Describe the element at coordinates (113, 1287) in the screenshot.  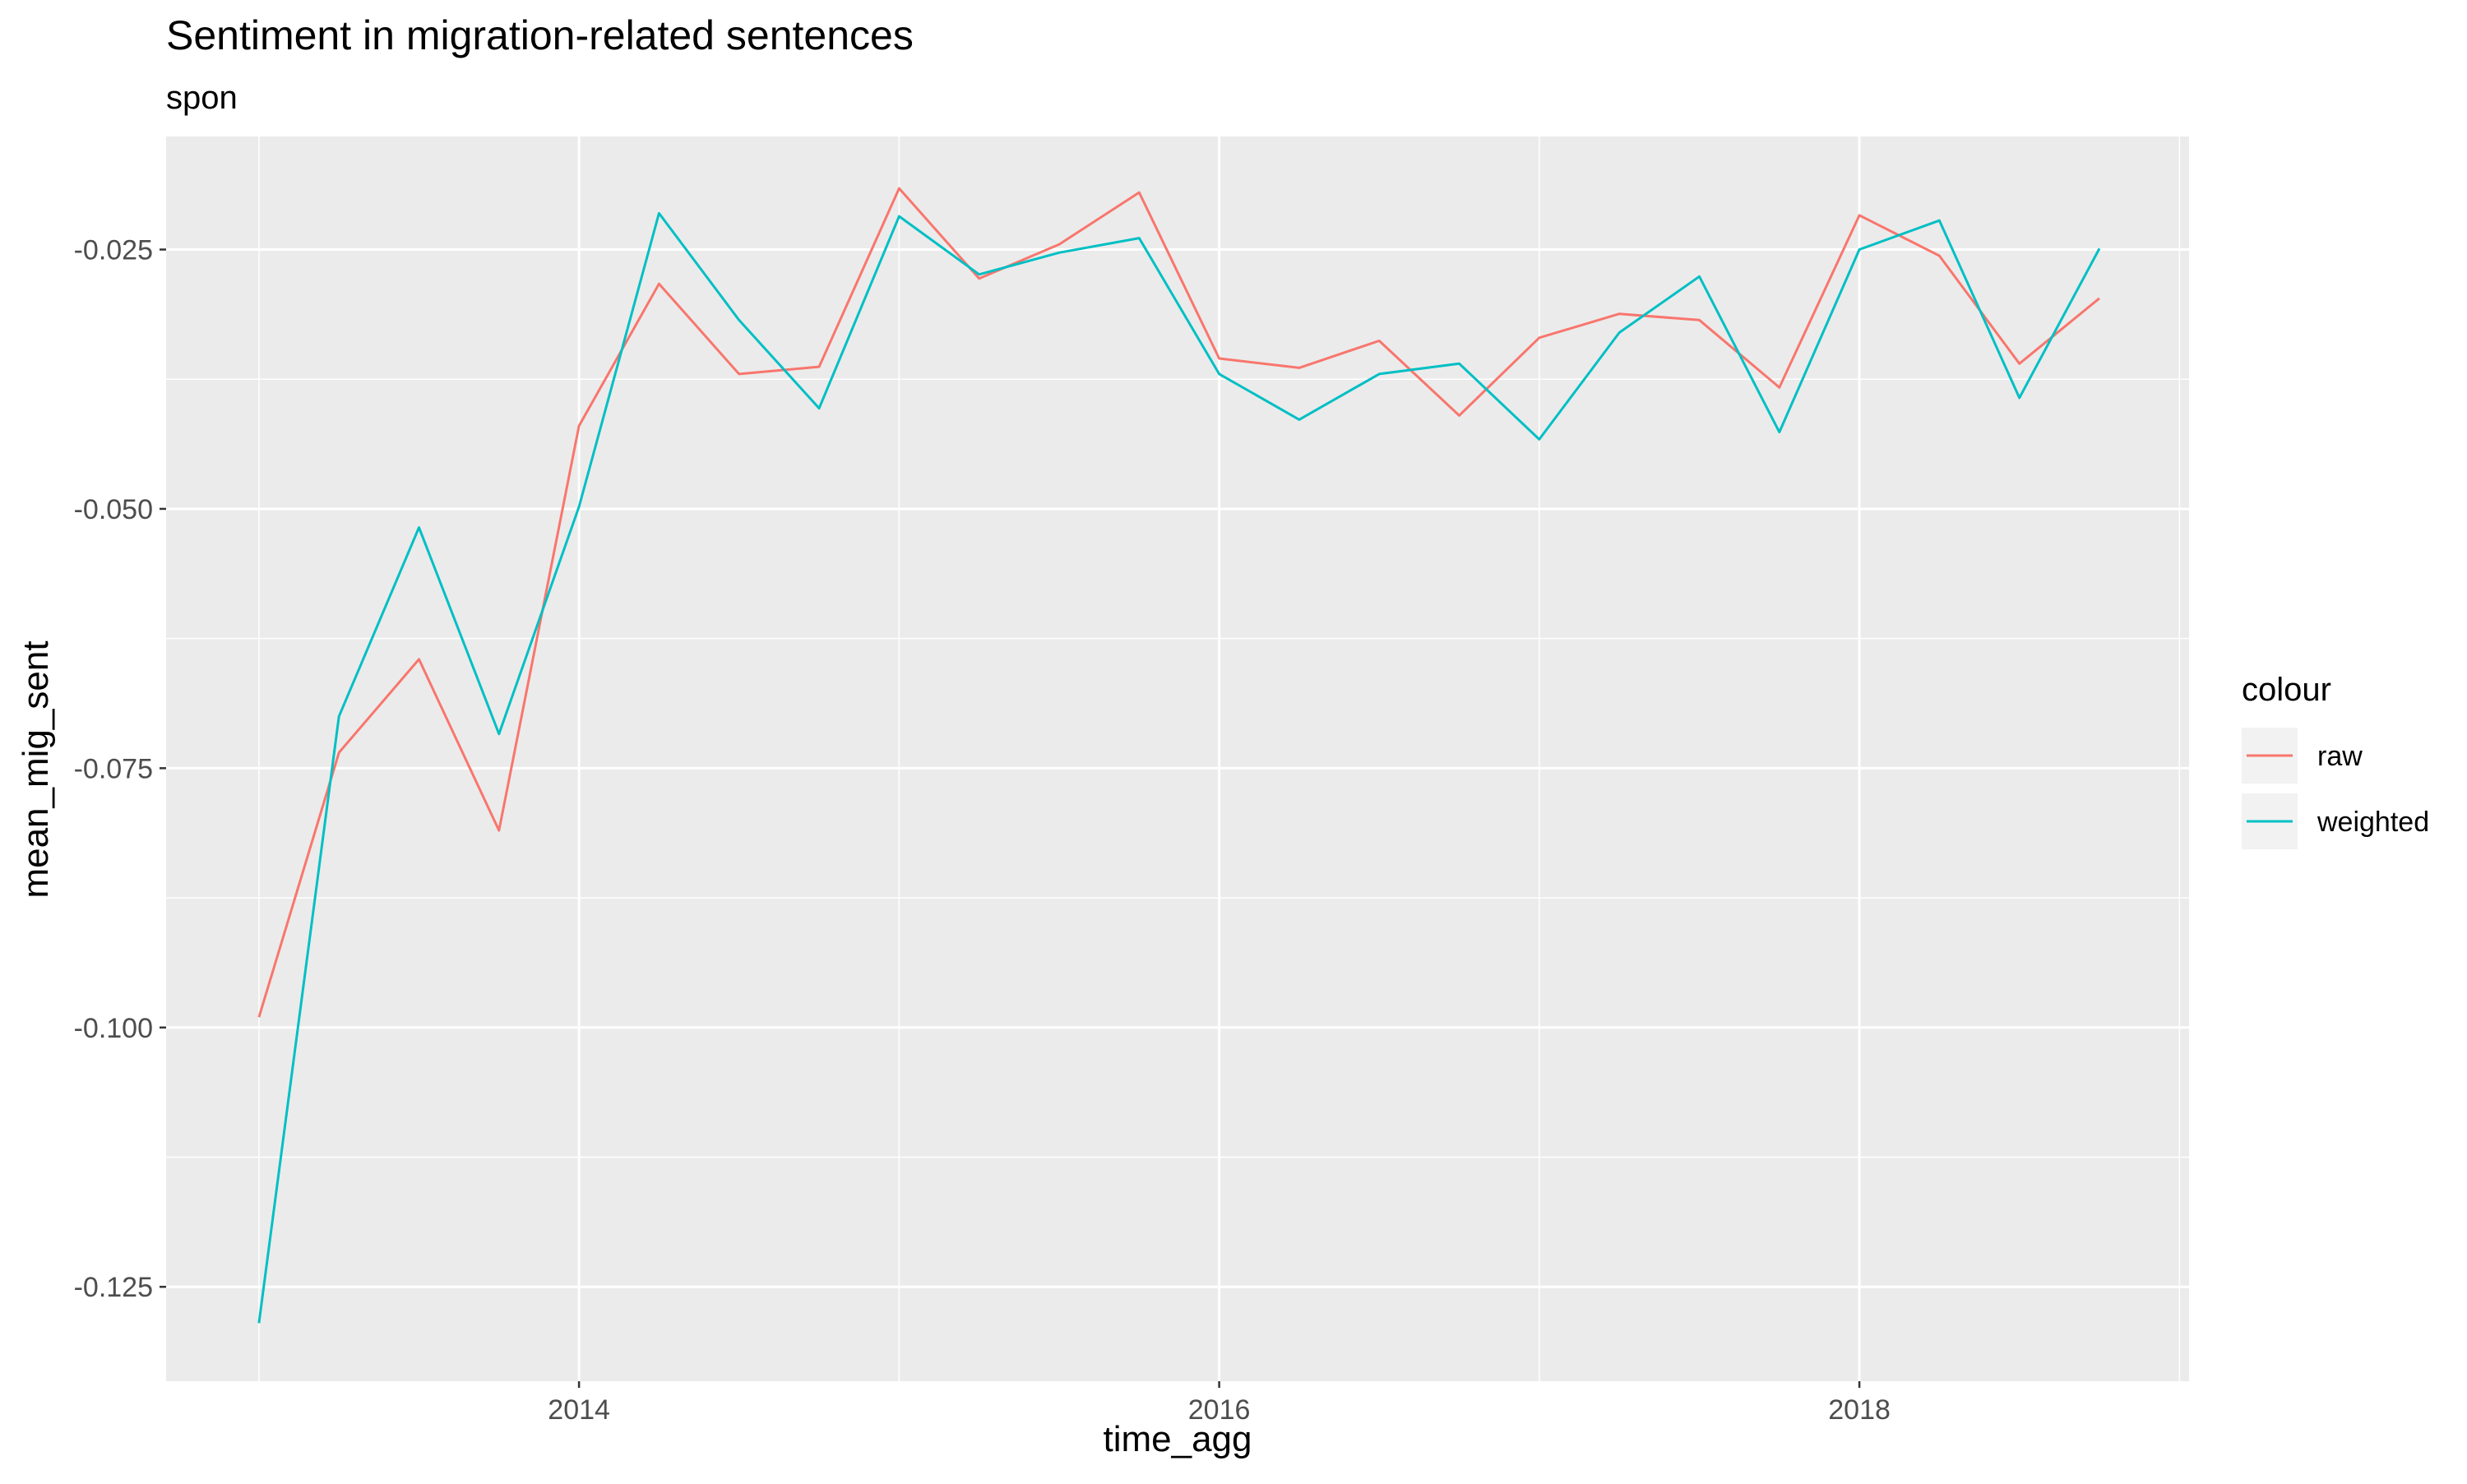
I see `y-tick-label: -0.125` at that location.